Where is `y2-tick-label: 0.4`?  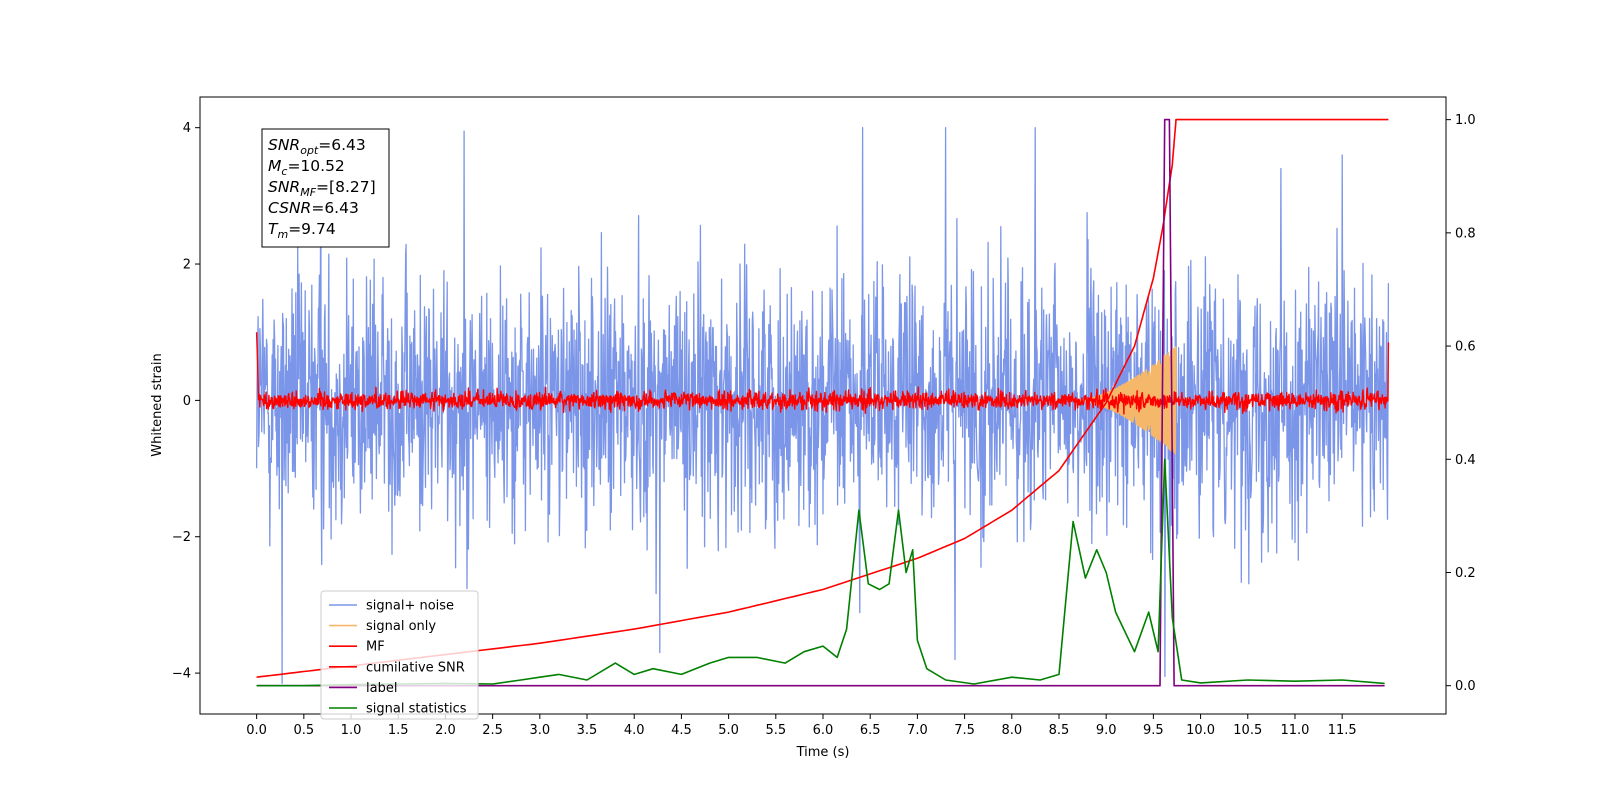 y2-tick-label: 0.4 is located at coordinates (1465, 460).